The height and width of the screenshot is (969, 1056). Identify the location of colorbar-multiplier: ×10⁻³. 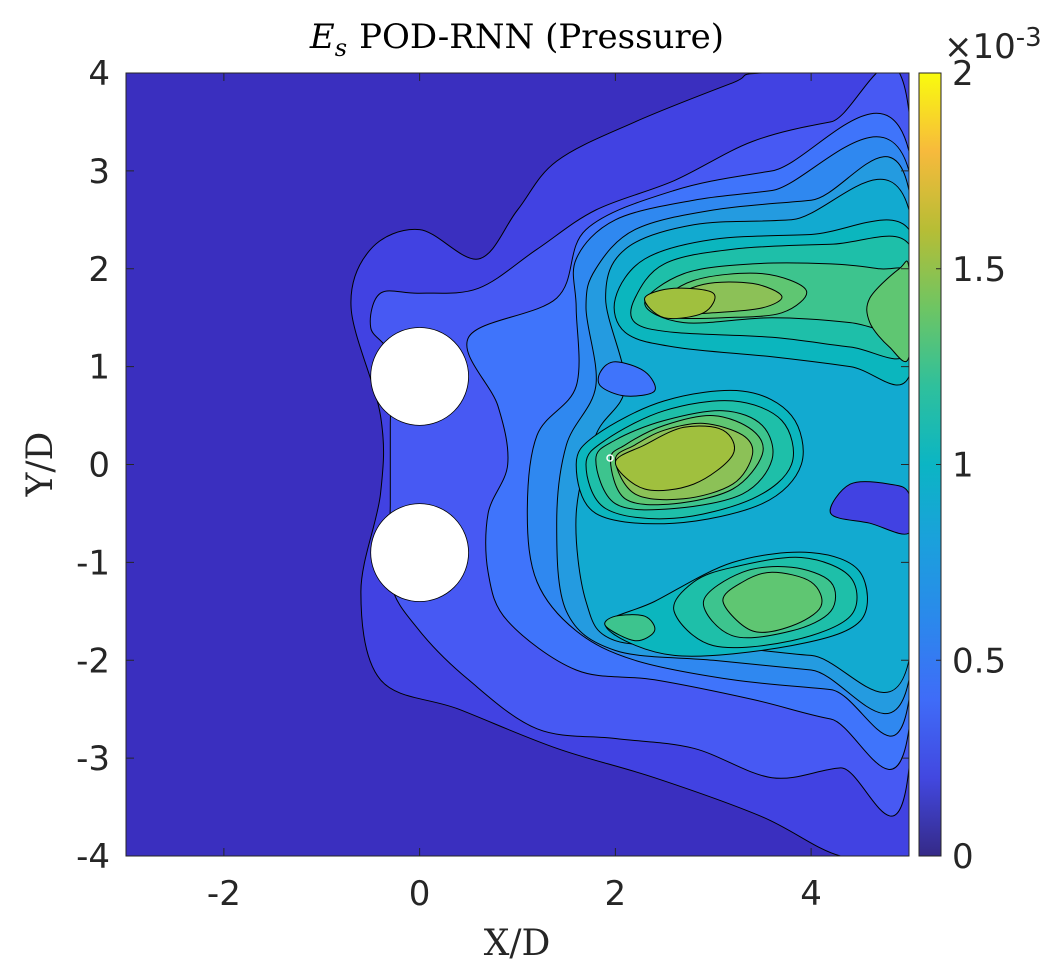
(993, 45).